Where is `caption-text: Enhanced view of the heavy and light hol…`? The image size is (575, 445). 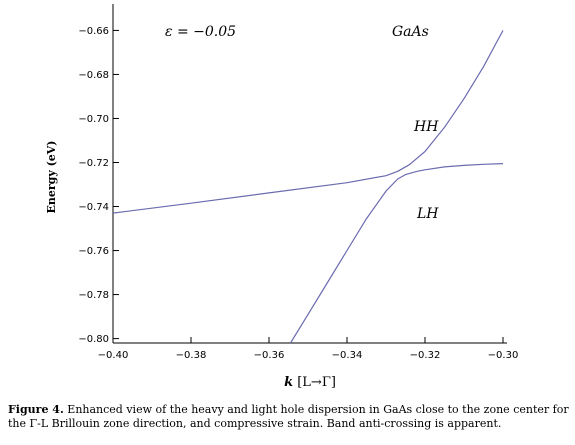 caption-text: Enhanced view of the heavy and light hol… is located at coordinates (288, 416).